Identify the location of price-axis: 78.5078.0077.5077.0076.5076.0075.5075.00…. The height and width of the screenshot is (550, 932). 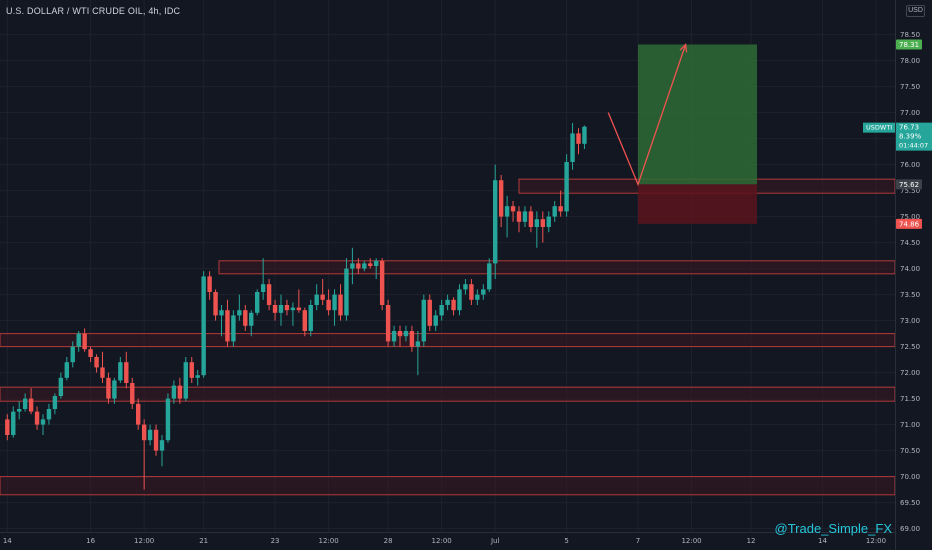
(910, 282).